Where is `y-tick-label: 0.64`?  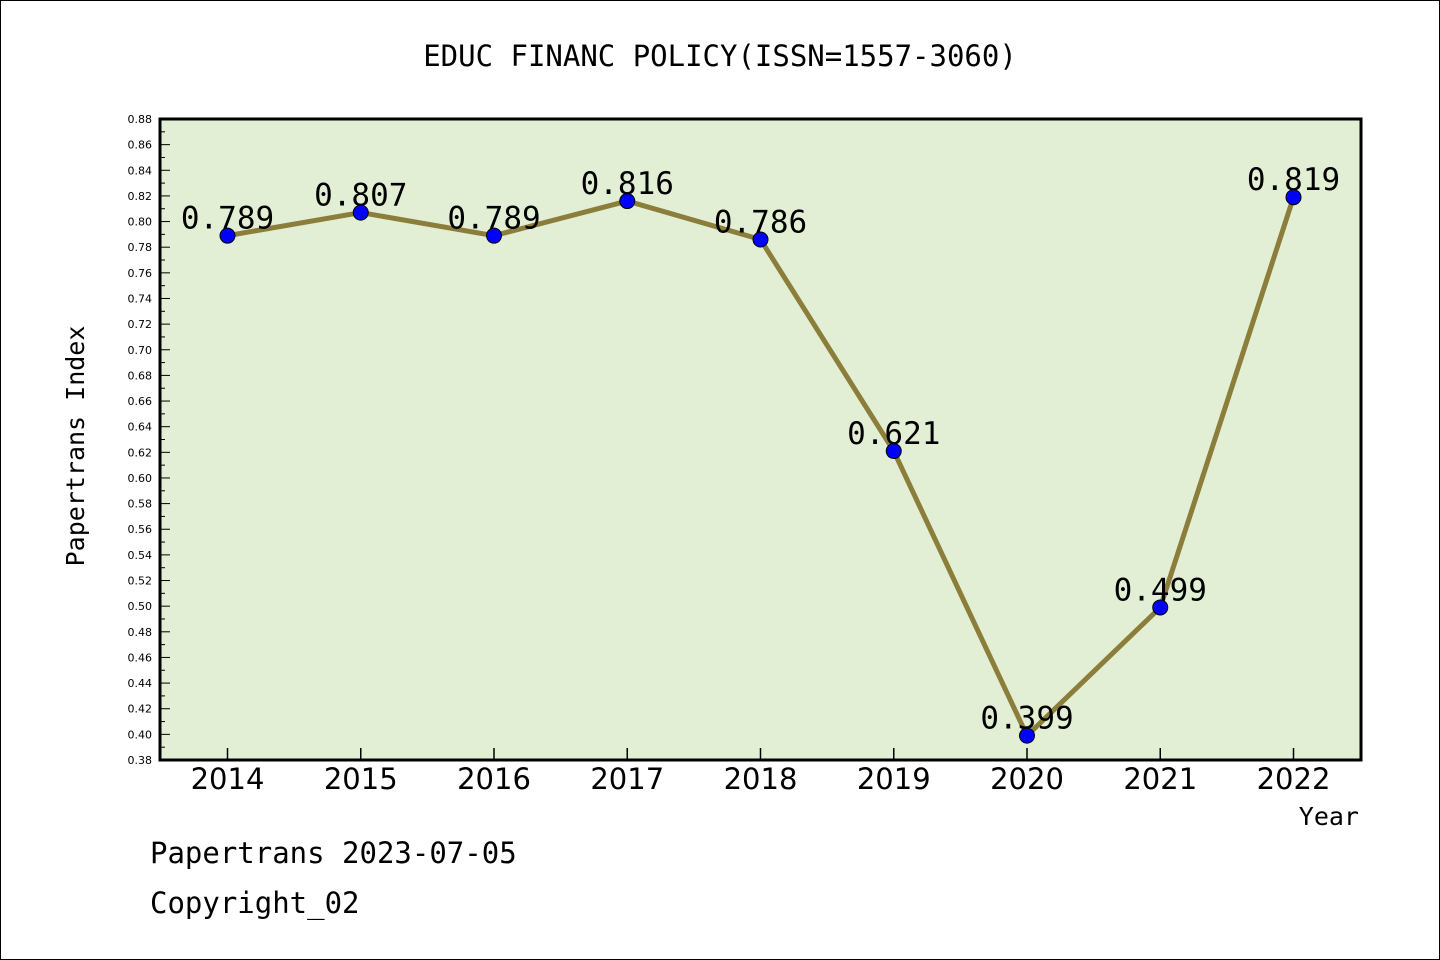 y-tick-label: 0.64 is located at coordinates (140, 427).